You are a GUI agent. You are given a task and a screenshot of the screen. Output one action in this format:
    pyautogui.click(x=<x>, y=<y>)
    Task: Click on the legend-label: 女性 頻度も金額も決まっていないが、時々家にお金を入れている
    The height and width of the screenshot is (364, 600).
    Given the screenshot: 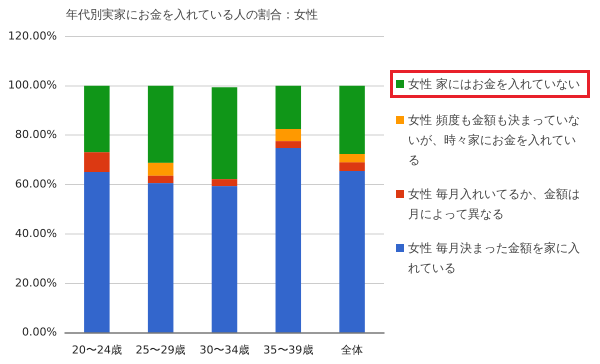 What is the action you would take?
    pyautogui.click(x=494, y=140)
    